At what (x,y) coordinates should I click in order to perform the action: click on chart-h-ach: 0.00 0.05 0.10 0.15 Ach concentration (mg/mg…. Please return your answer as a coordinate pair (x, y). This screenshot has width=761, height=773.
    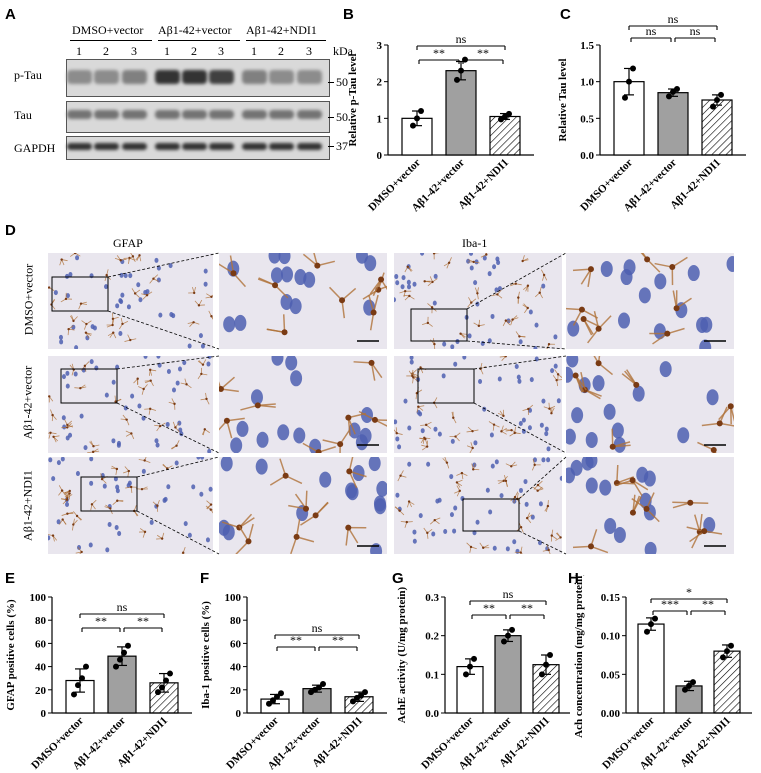
    Looking at the image, I should click on (662, 673).